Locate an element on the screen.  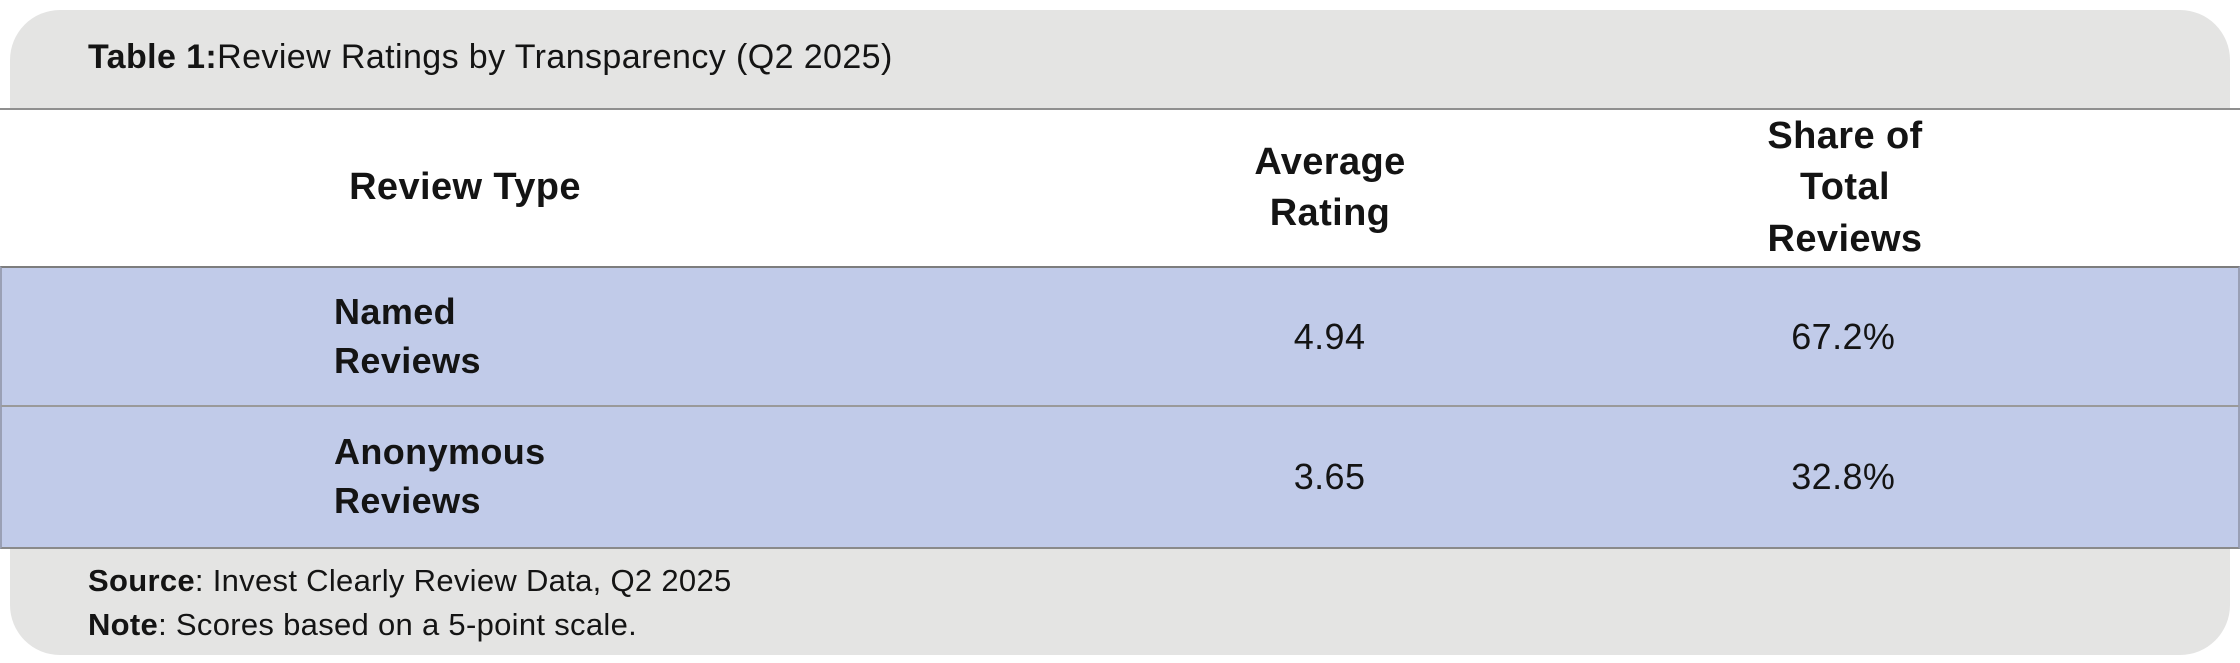
note-line: Note: Scores based on a 5-point scale. is located at coordinates (1164, 625).